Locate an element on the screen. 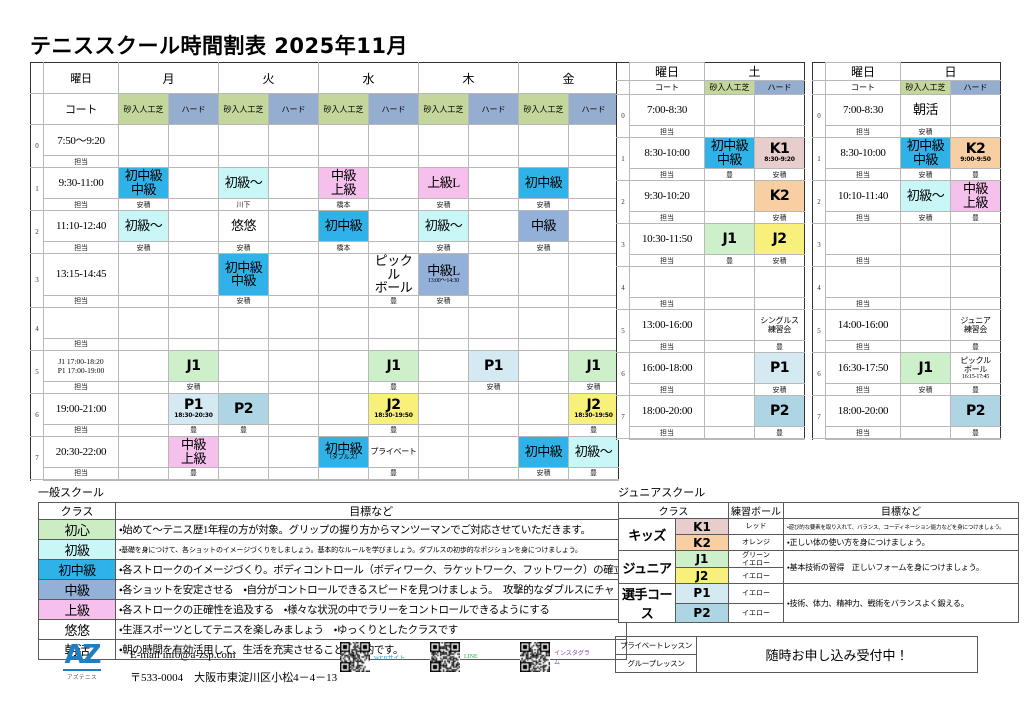  class-cell: 中級 is located at coordinates (543, 226).